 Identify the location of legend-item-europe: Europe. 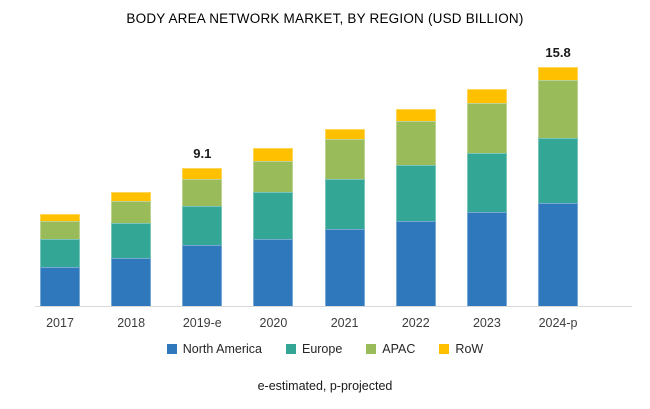
(314, 349).